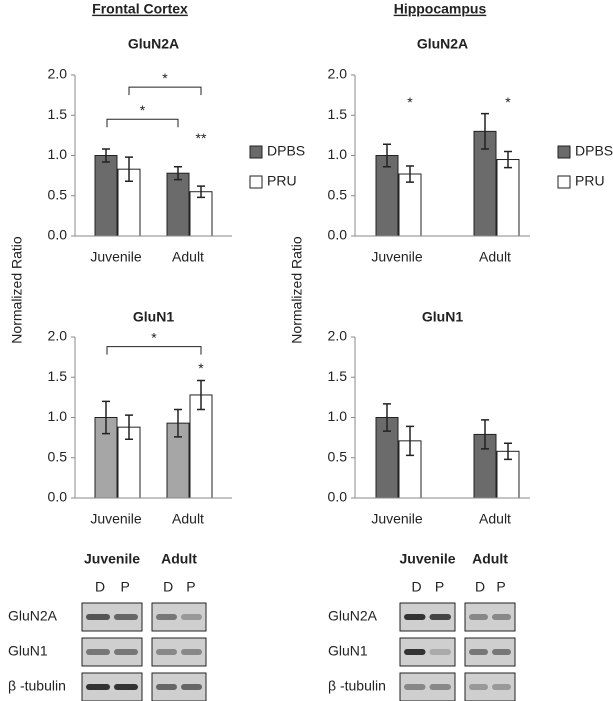 The height and width of the screenshot is (701, 613). What do you see at coordinates (33, 616) in the screenshot?
I see `blot-row-label: GluN2A` at bounding box center [33, 616].